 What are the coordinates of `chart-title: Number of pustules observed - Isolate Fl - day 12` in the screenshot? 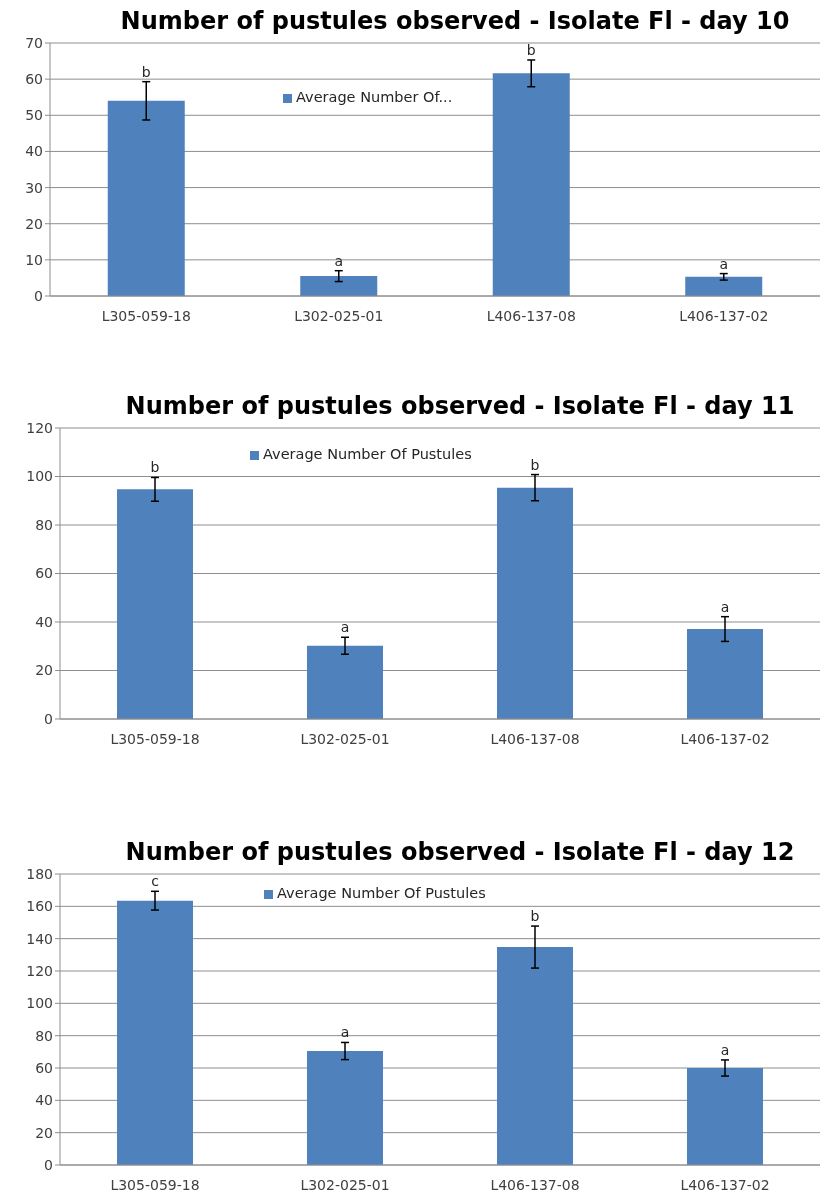 It's located at (460, 852).